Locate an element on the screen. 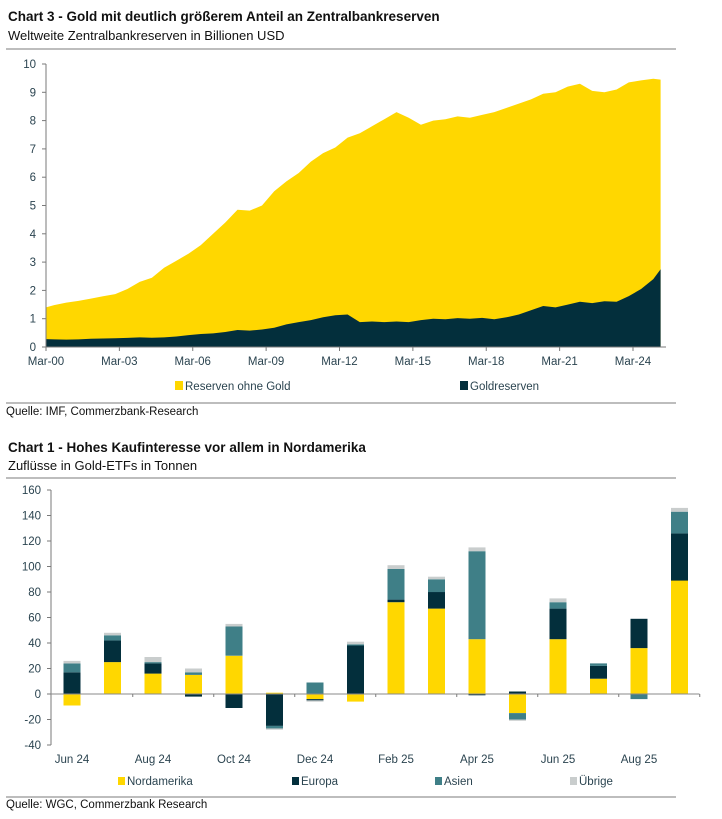 The image size is (722, 819). y-tick-label: 2 is located at coordinates (33, 291).